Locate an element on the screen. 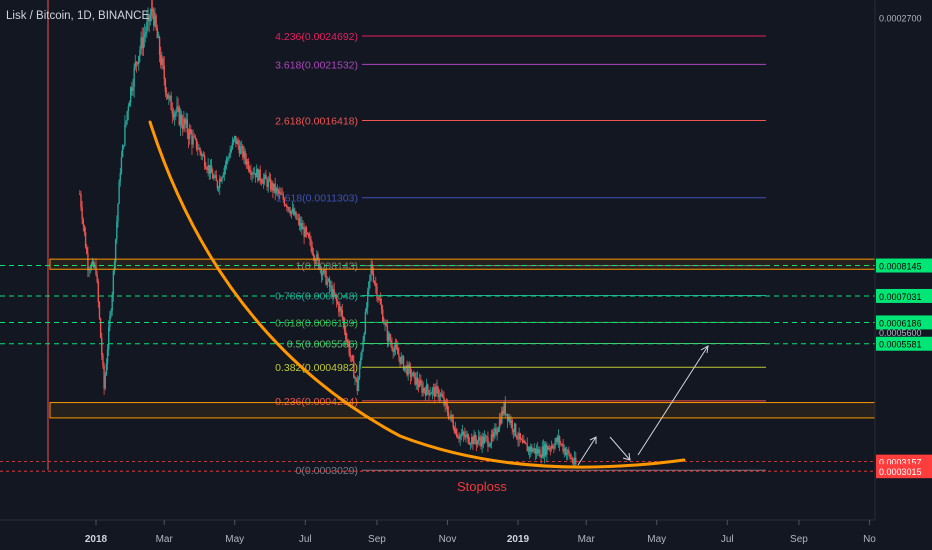  green-level-badge-label: 0.0005581 is located at coordinates (900, 345).